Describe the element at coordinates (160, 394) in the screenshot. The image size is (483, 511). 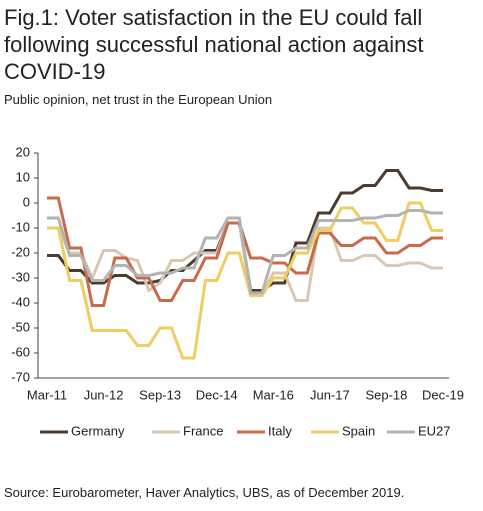
I see `x-tick-label: Sep-13` at that location.